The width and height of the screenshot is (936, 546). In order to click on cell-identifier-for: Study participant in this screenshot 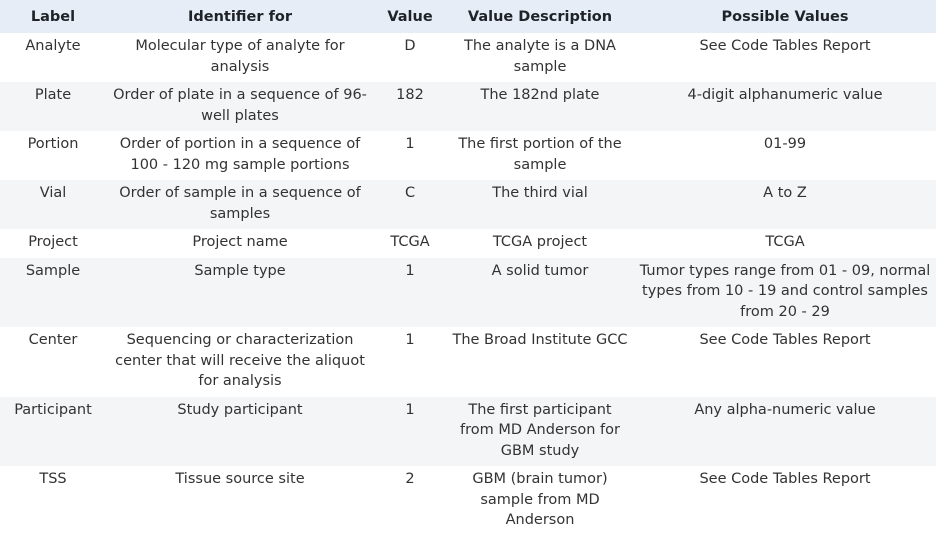, I will do `click(240, 431)`.